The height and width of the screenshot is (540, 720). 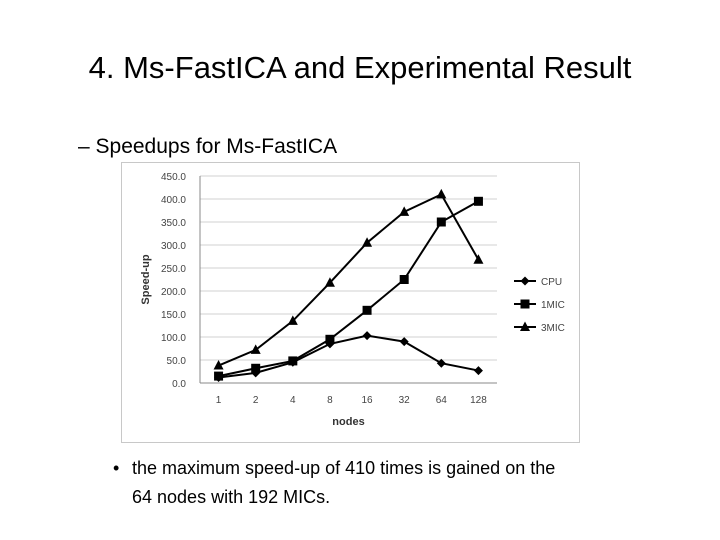 What do you see at coordinates (360, 67) in the screenshot?
I see `slide-title: 4. Ms-FastICA and Experimental Result` at bounding box center [360, 67].